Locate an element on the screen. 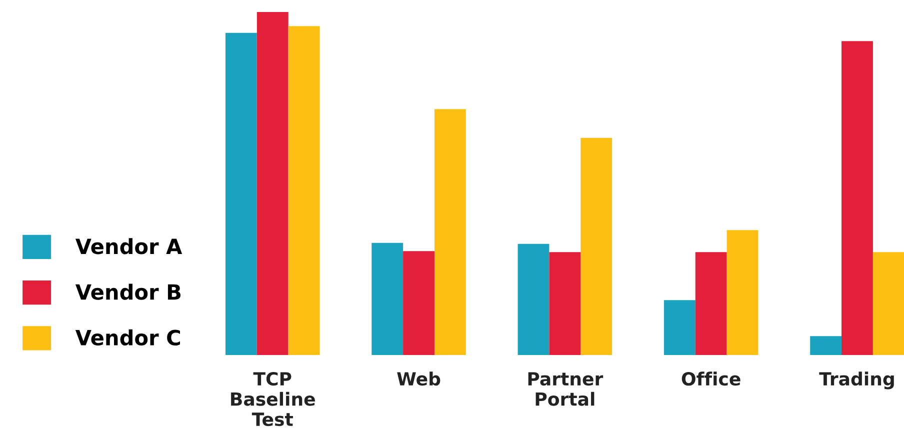 This screenshot has width=904, height=440. legend-label: Vendor B is located at coordinates (127, 292).